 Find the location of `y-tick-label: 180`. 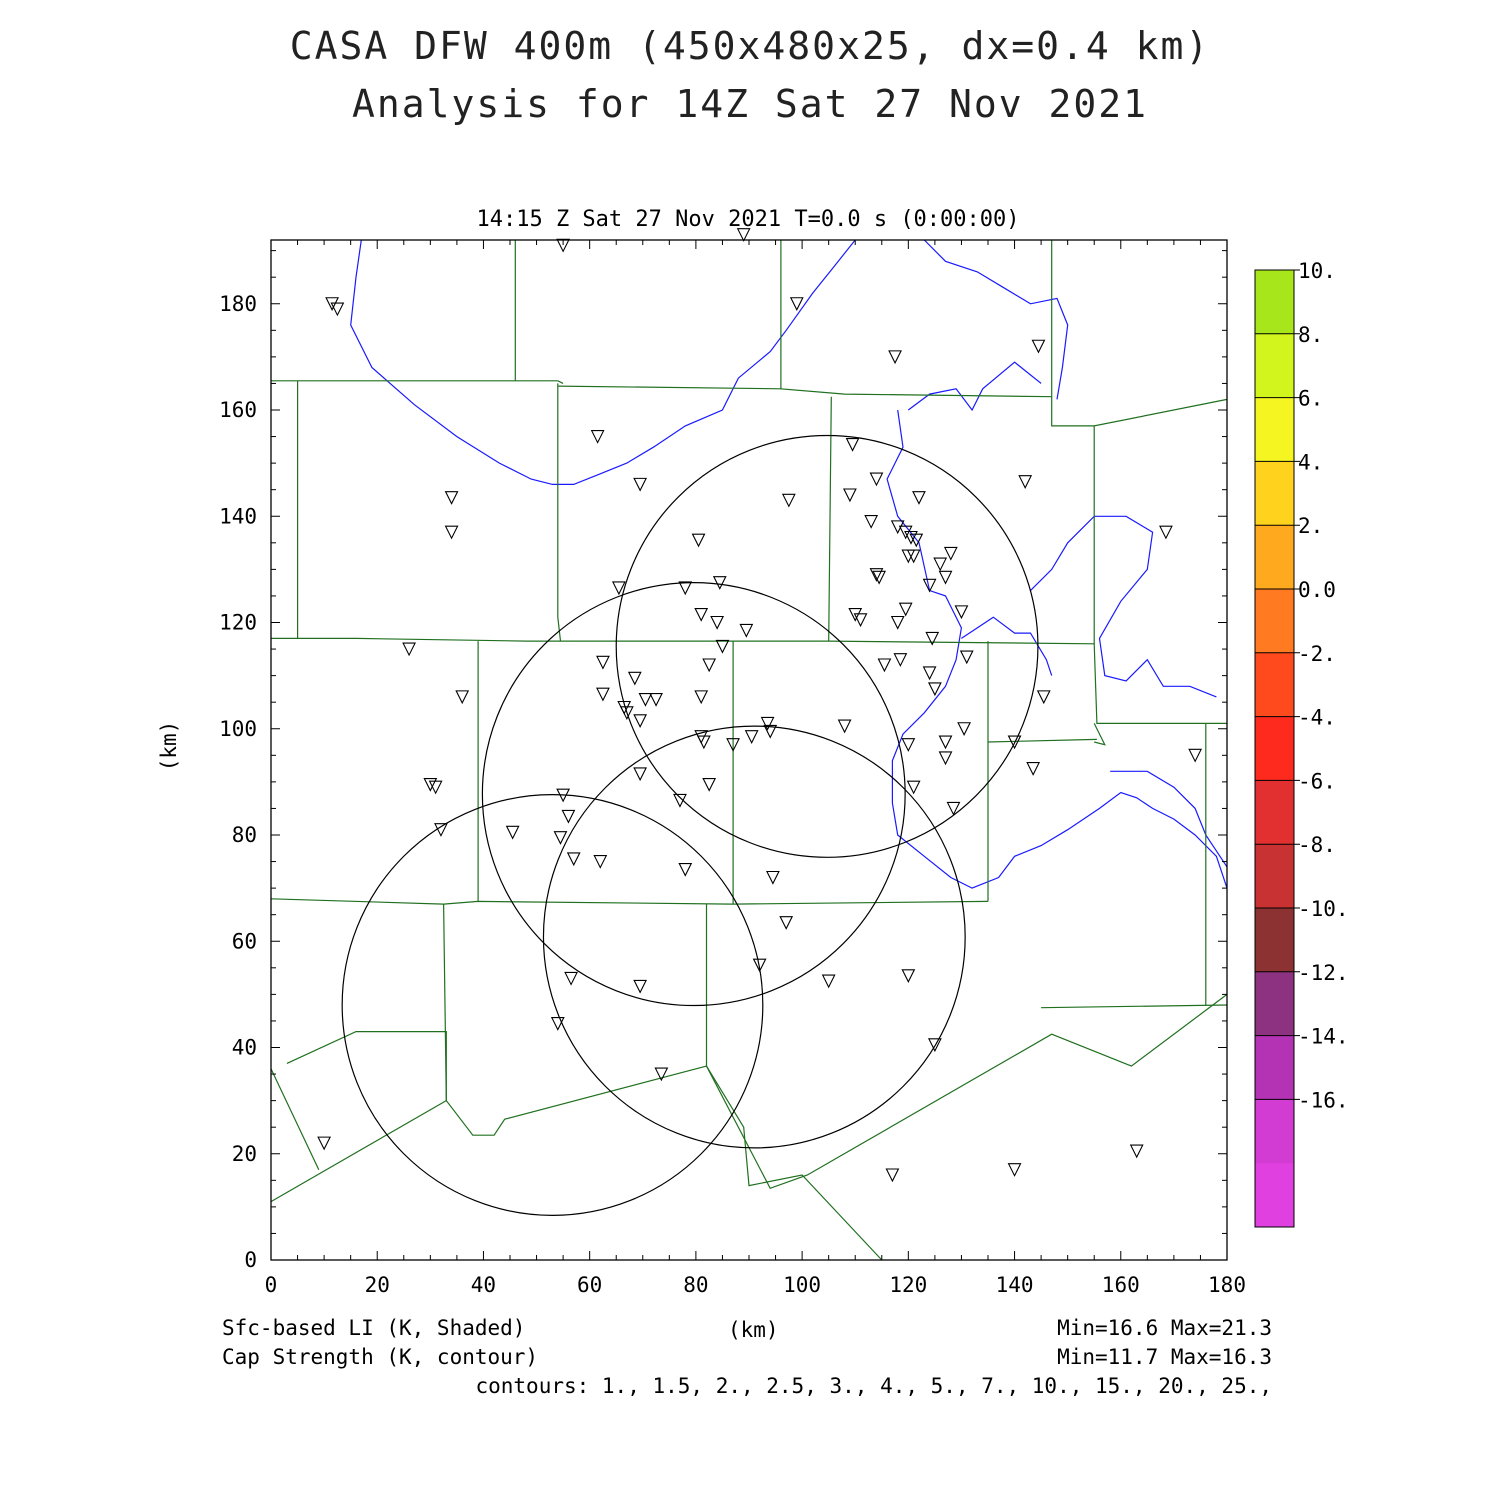

y-tick-label: 180 is located at coordinates (238, 304).